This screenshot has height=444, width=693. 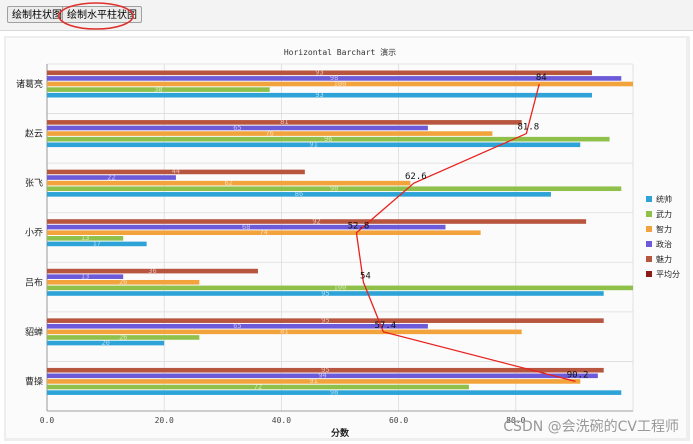 What do you see at coordinates (416, 177) in the screenshot?
I see `average-value-label: 62.6` at bounding box center [416, 177].